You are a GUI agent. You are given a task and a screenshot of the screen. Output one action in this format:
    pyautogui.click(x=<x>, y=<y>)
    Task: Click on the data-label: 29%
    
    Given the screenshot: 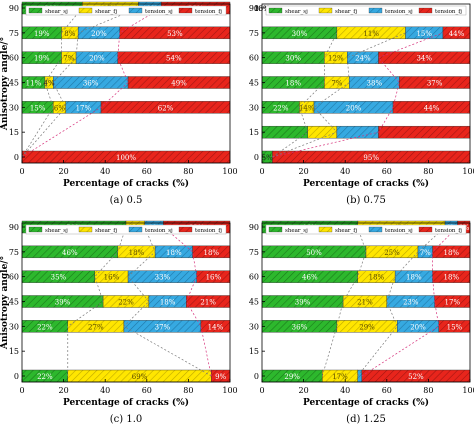 What is the action you would take?
    pyautogui.click(x=292, y=377)
    